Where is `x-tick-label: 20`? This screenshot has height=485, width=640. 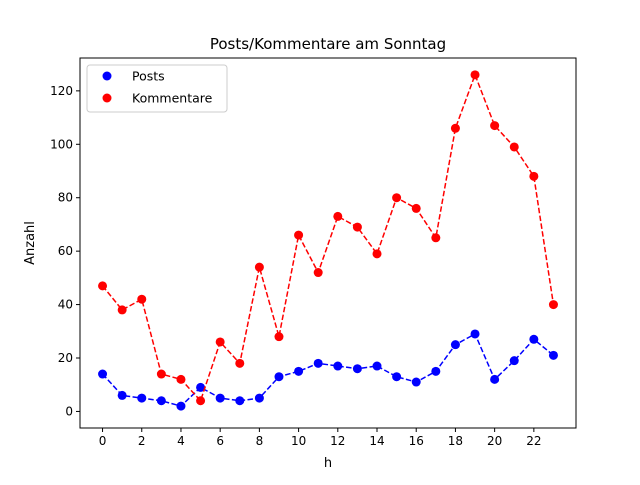
x-tick-label: 20 is located at coordinates (494, 441).